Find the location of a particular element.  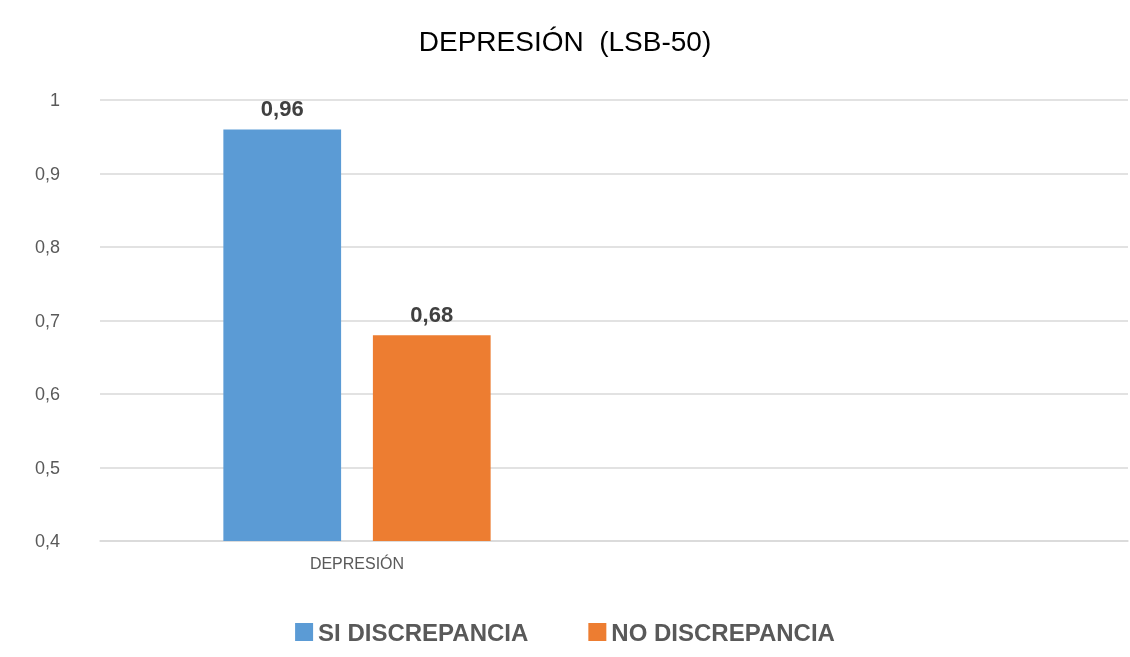

x-tick-label: DEPRESIÓN is located at coordinates (357, 562).